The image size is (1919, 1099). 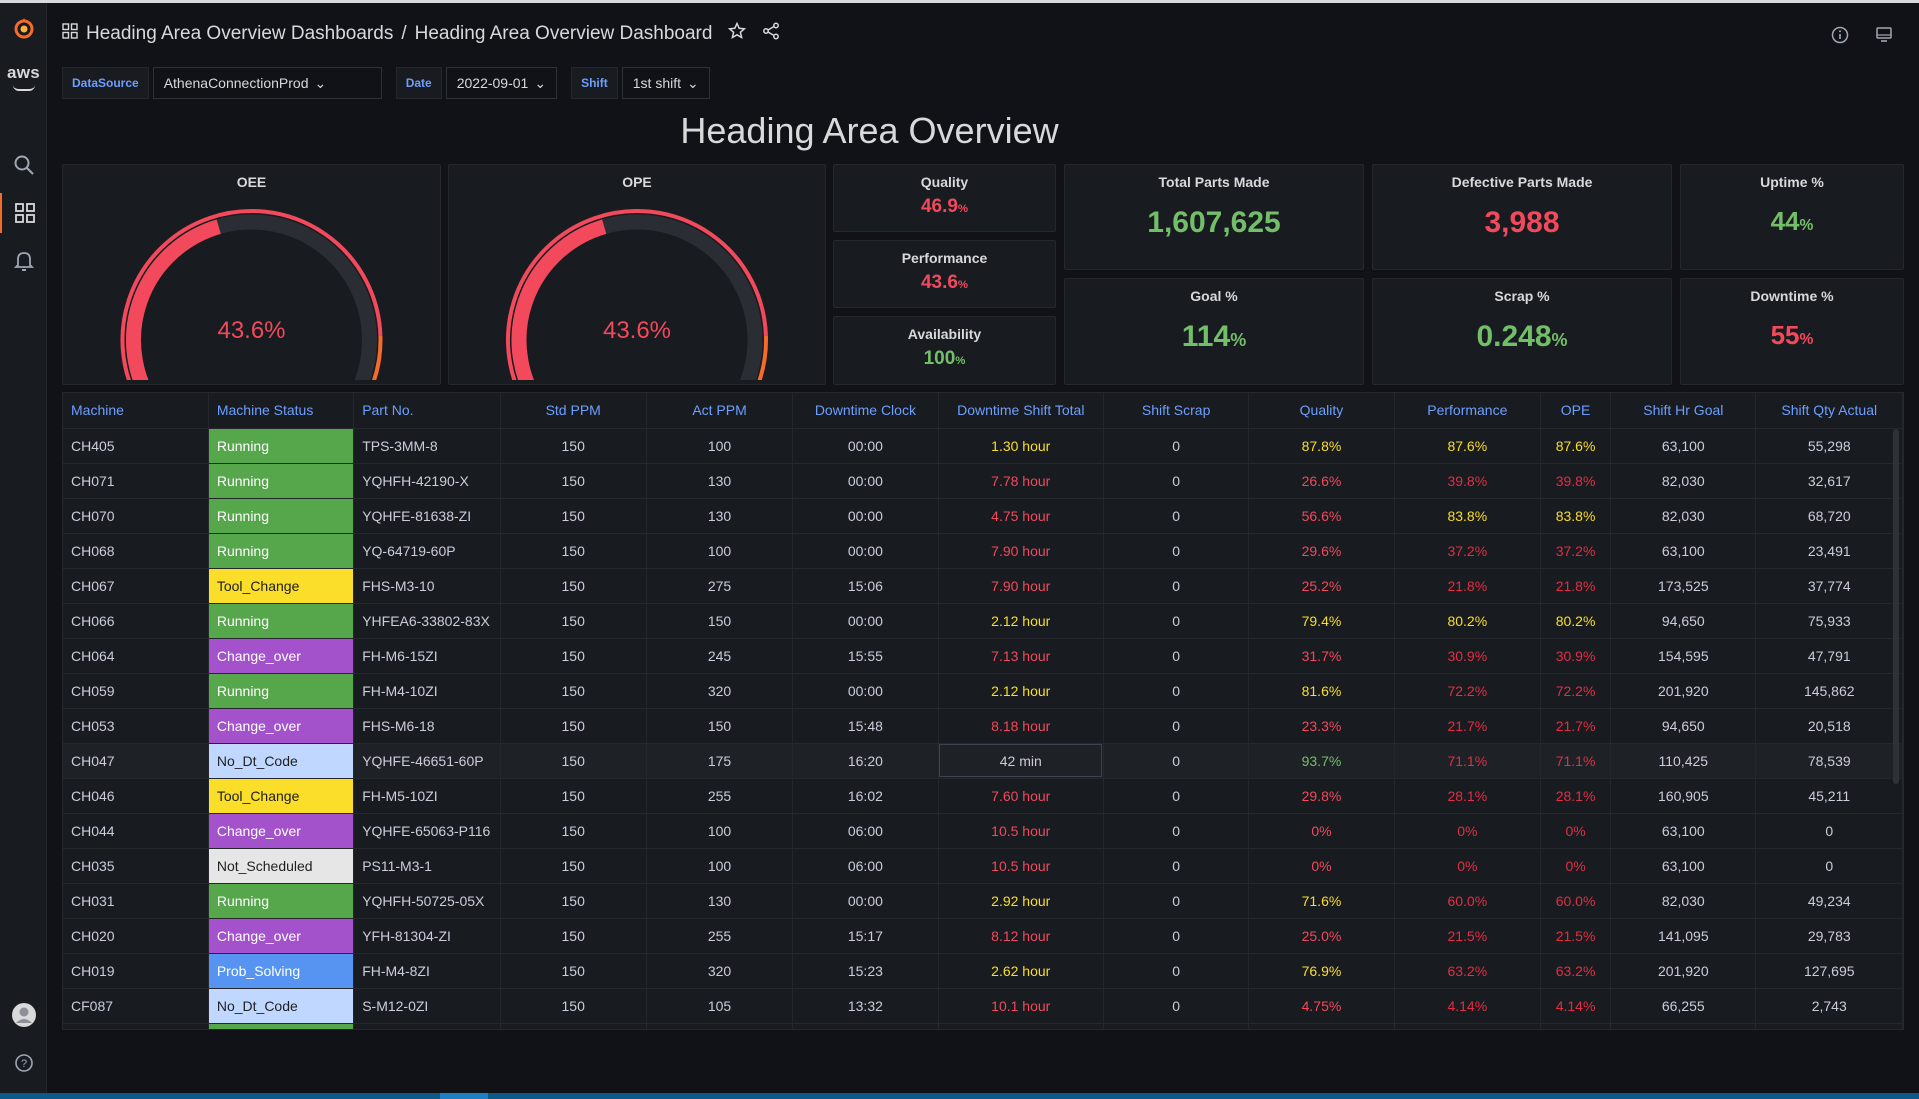 I want to click on datasource-variable-select: AthenaConnectionProd ⌄, so click(x=267, y=83).